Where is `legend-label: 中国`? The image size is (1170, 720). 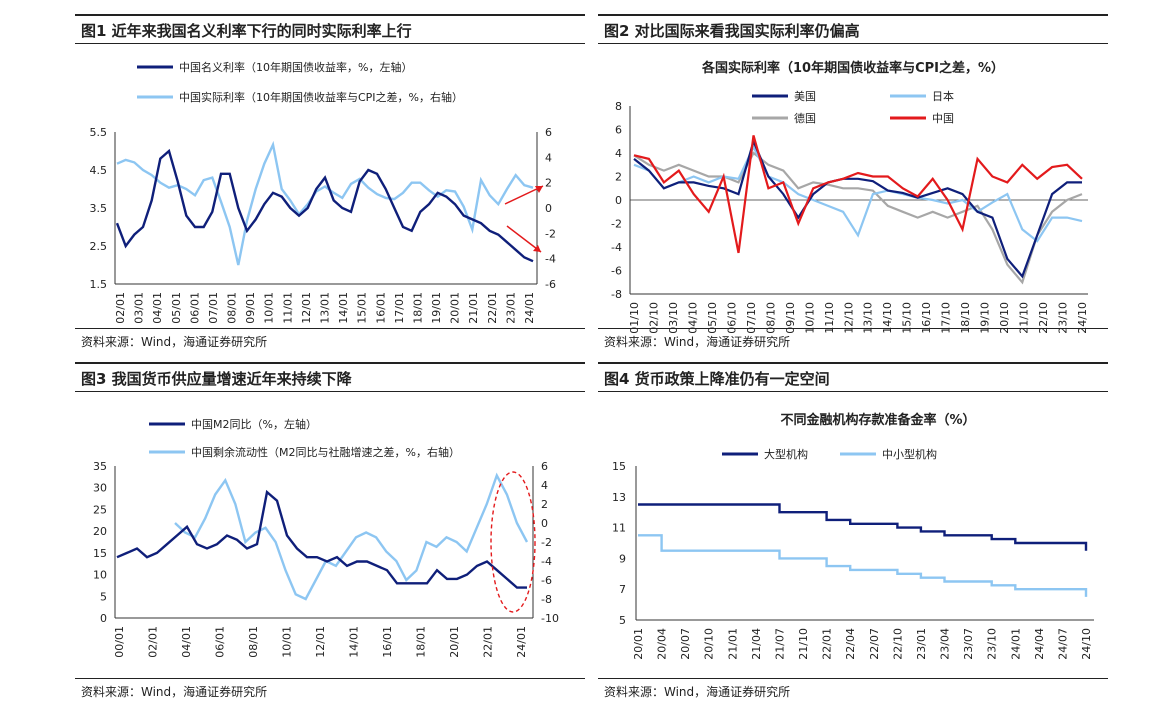
legend-label: 中国 is located at coordinates (943, 118).